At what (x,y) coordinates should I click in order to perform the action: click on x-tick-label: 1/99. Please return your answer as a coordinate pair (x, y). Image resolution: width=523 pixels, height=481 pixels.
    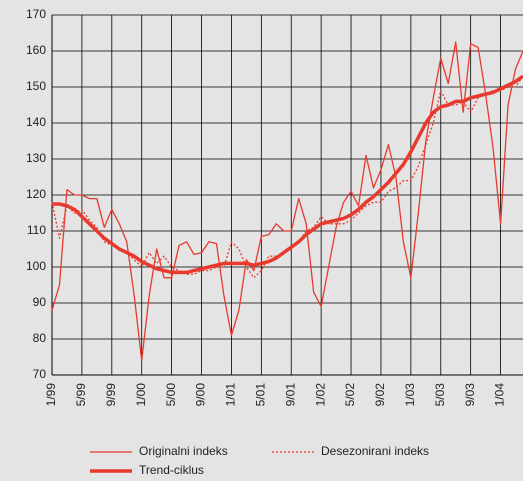
    Looking at the image, I should click on (51, 395).